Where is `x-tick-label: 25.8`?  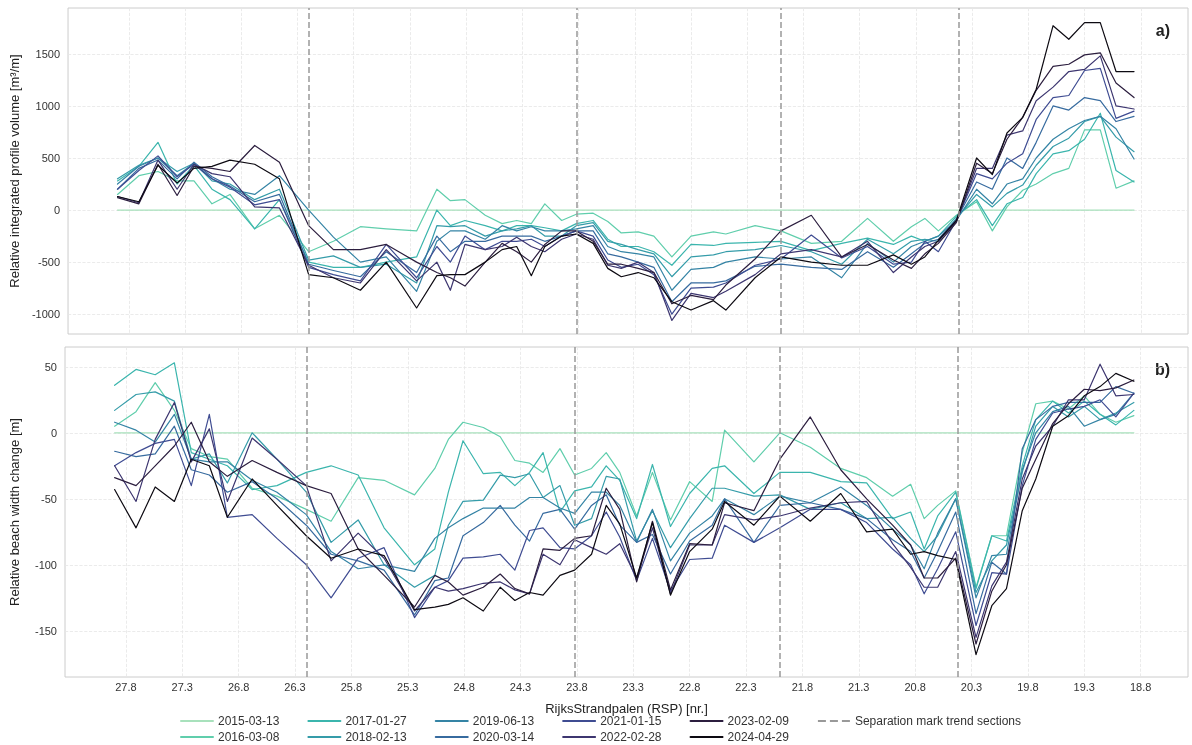 x-tick-label: 25.8 is located at coordinates (351, 686).